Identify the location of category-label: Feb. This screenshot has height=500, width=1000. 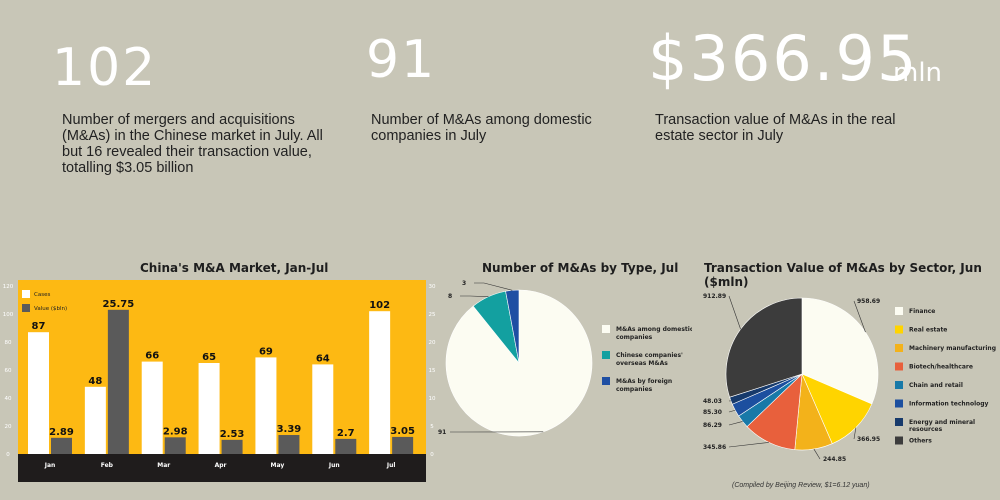
(107, 465).